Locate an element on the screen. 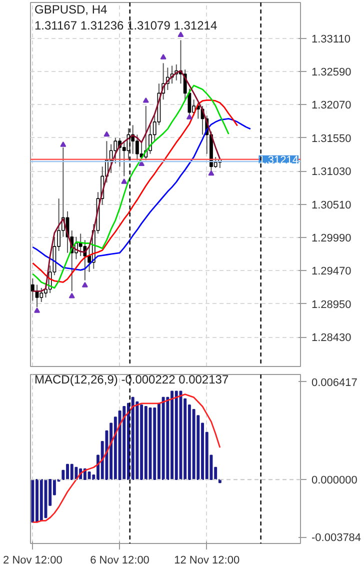 Image resolution: width=364 pixels, height=569 pixels. y-tick-label: 0.000000 is located at coordinates (335, 480).